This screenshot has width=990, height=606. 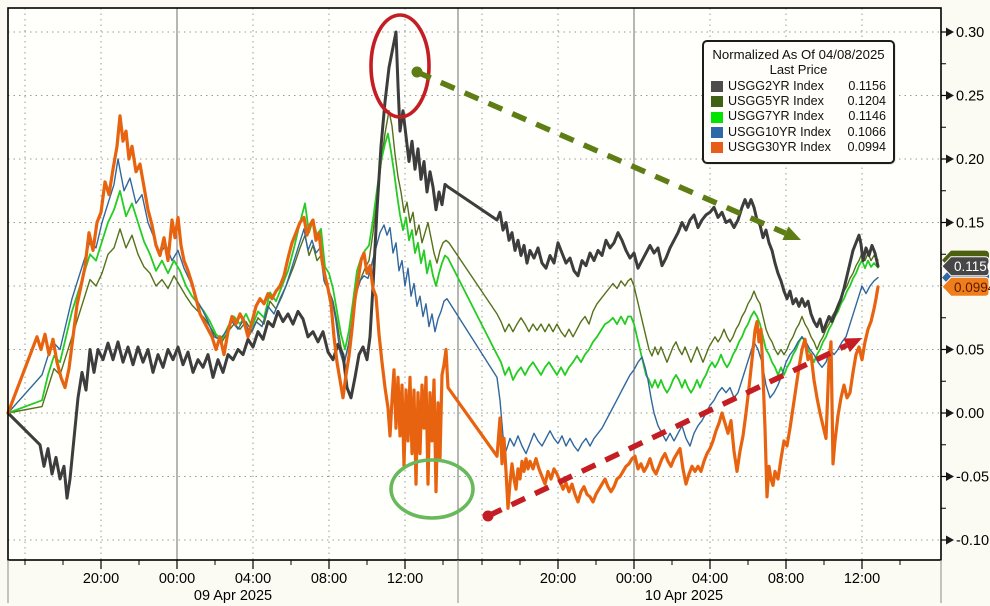 What do you see at coordinates (852, 345) in the screenshot?
I see `annotation-red-arrow-head` at bounding box center [852, 345].